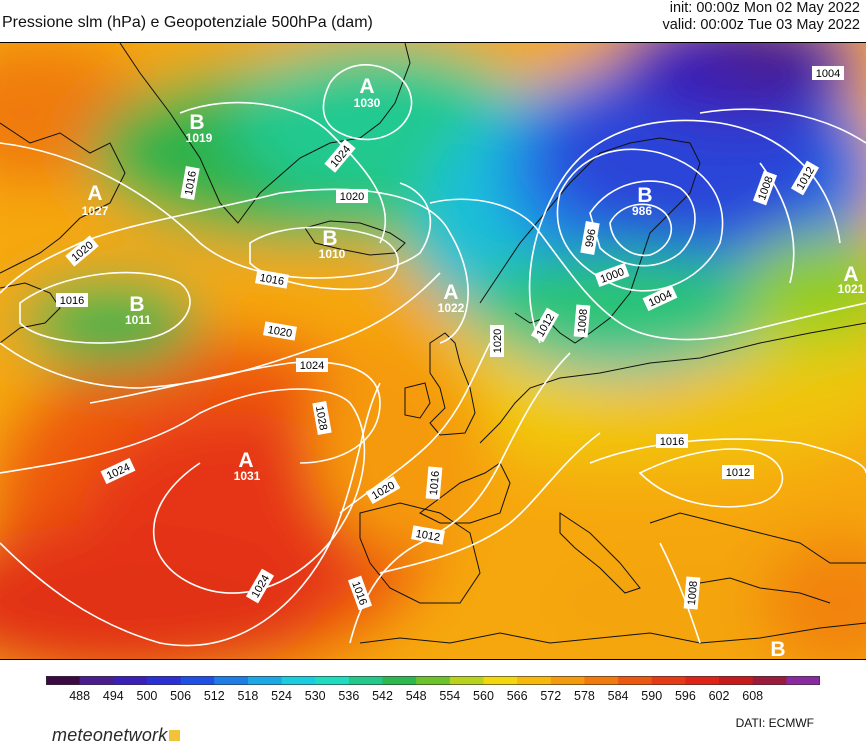 Image resolution: width=866 pixels, height=746 pixels. What do you see at coordinates (483, 696) in the screenshot?
I see `colorbar-tick-label: 560` at bounding box center [483, 696].